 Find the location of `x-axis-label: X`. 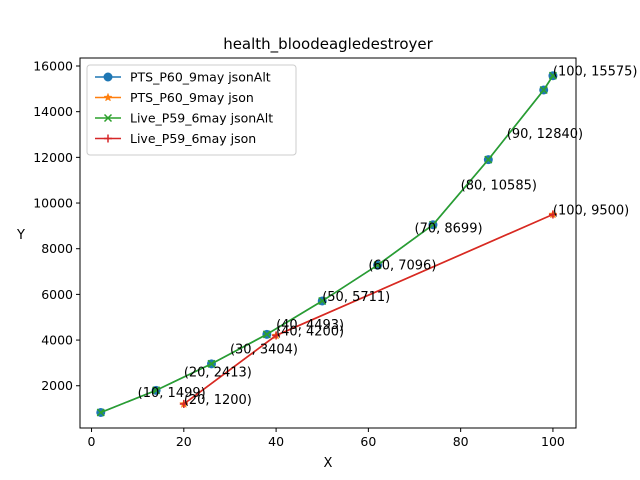

x-axis-label: X is located at coordinates (328, 463).